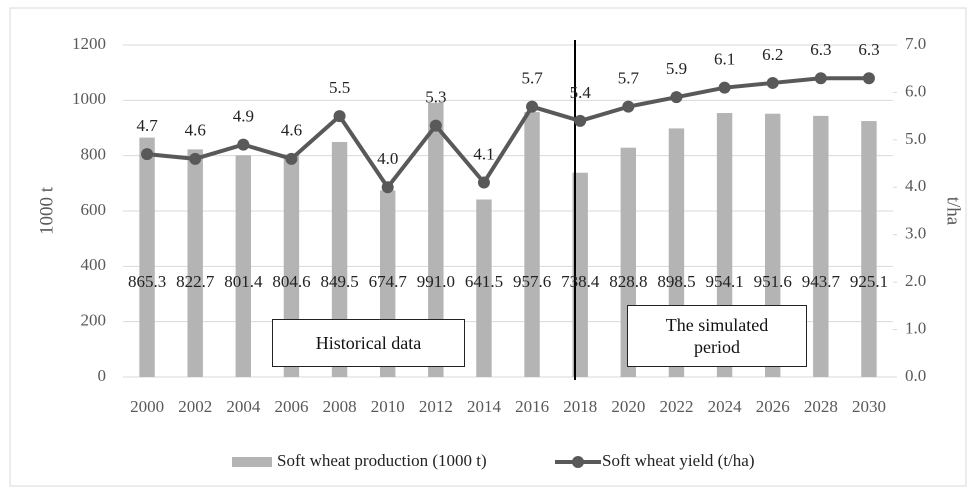 This screenshot has height=490, width=976. Describe the element at coordinates (436, 281) in the screenshot. I see `bar-value-label: 991.0` at that location.